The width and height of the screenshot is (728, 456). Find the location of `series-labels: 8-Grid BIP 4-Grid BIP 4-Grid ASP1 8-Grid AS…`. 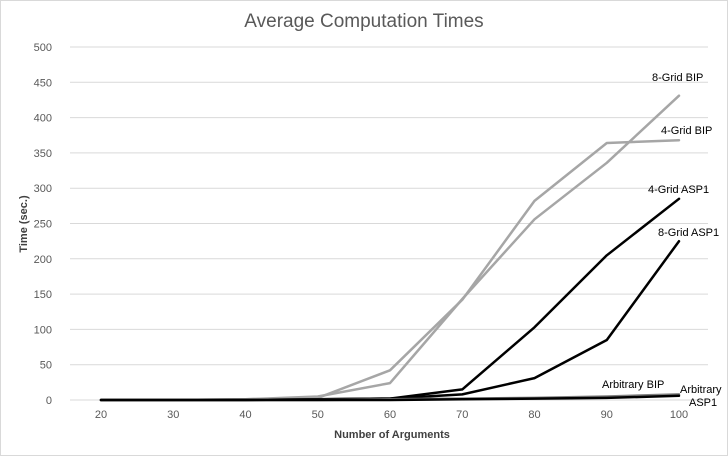

series-labels: 8-Grid BIP 4-Grid BIP 4-Grid ASP1 8-Grid AS… is located at coordinates (662, 240).